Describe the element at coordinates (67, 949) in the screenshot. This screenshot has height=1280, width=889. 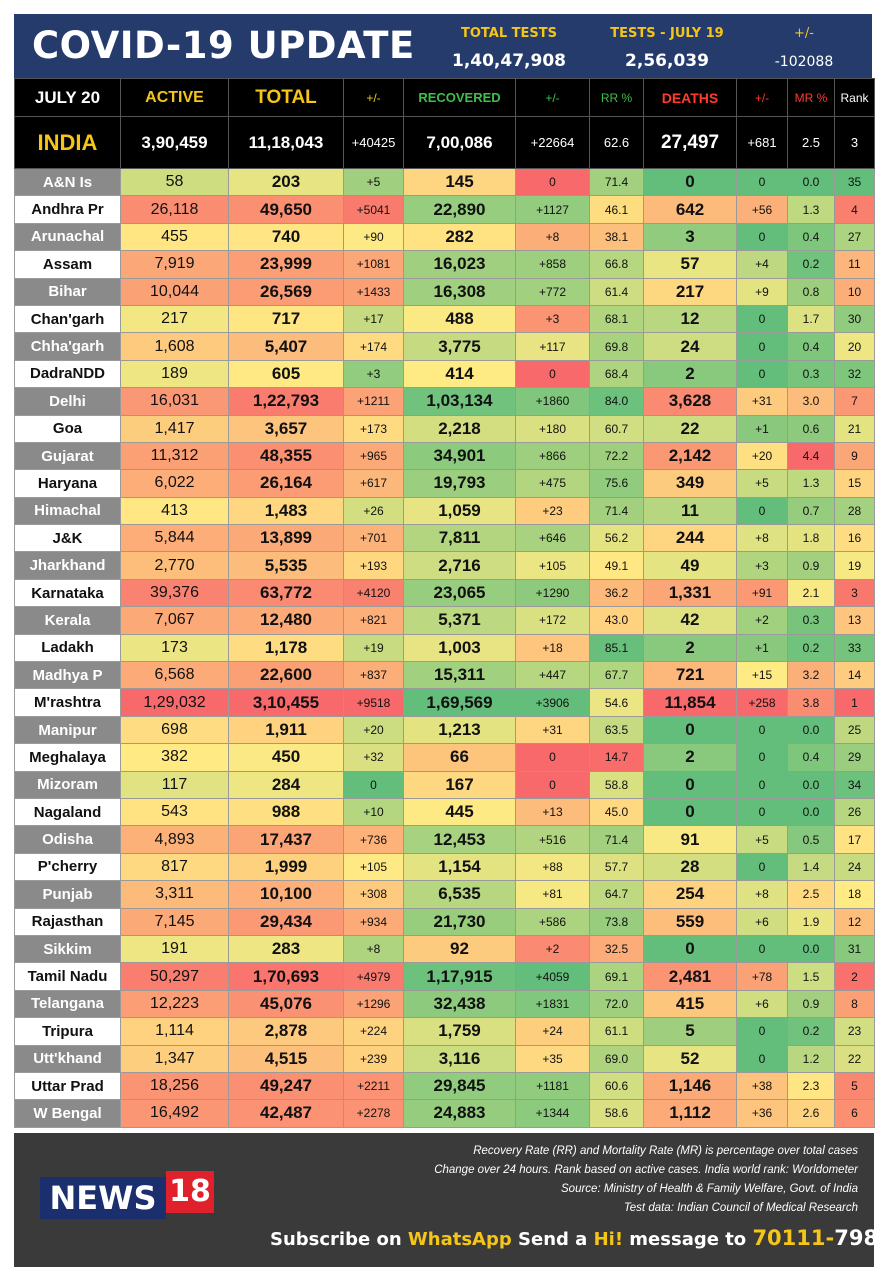
I see `state-name: Sikkim` at that location.